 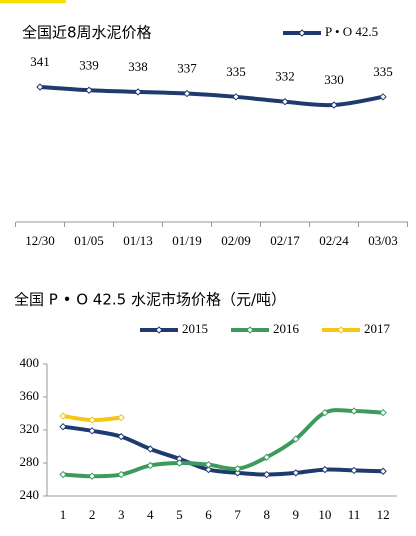 I want to click on data-label: 338, so click(x=138, y=66).